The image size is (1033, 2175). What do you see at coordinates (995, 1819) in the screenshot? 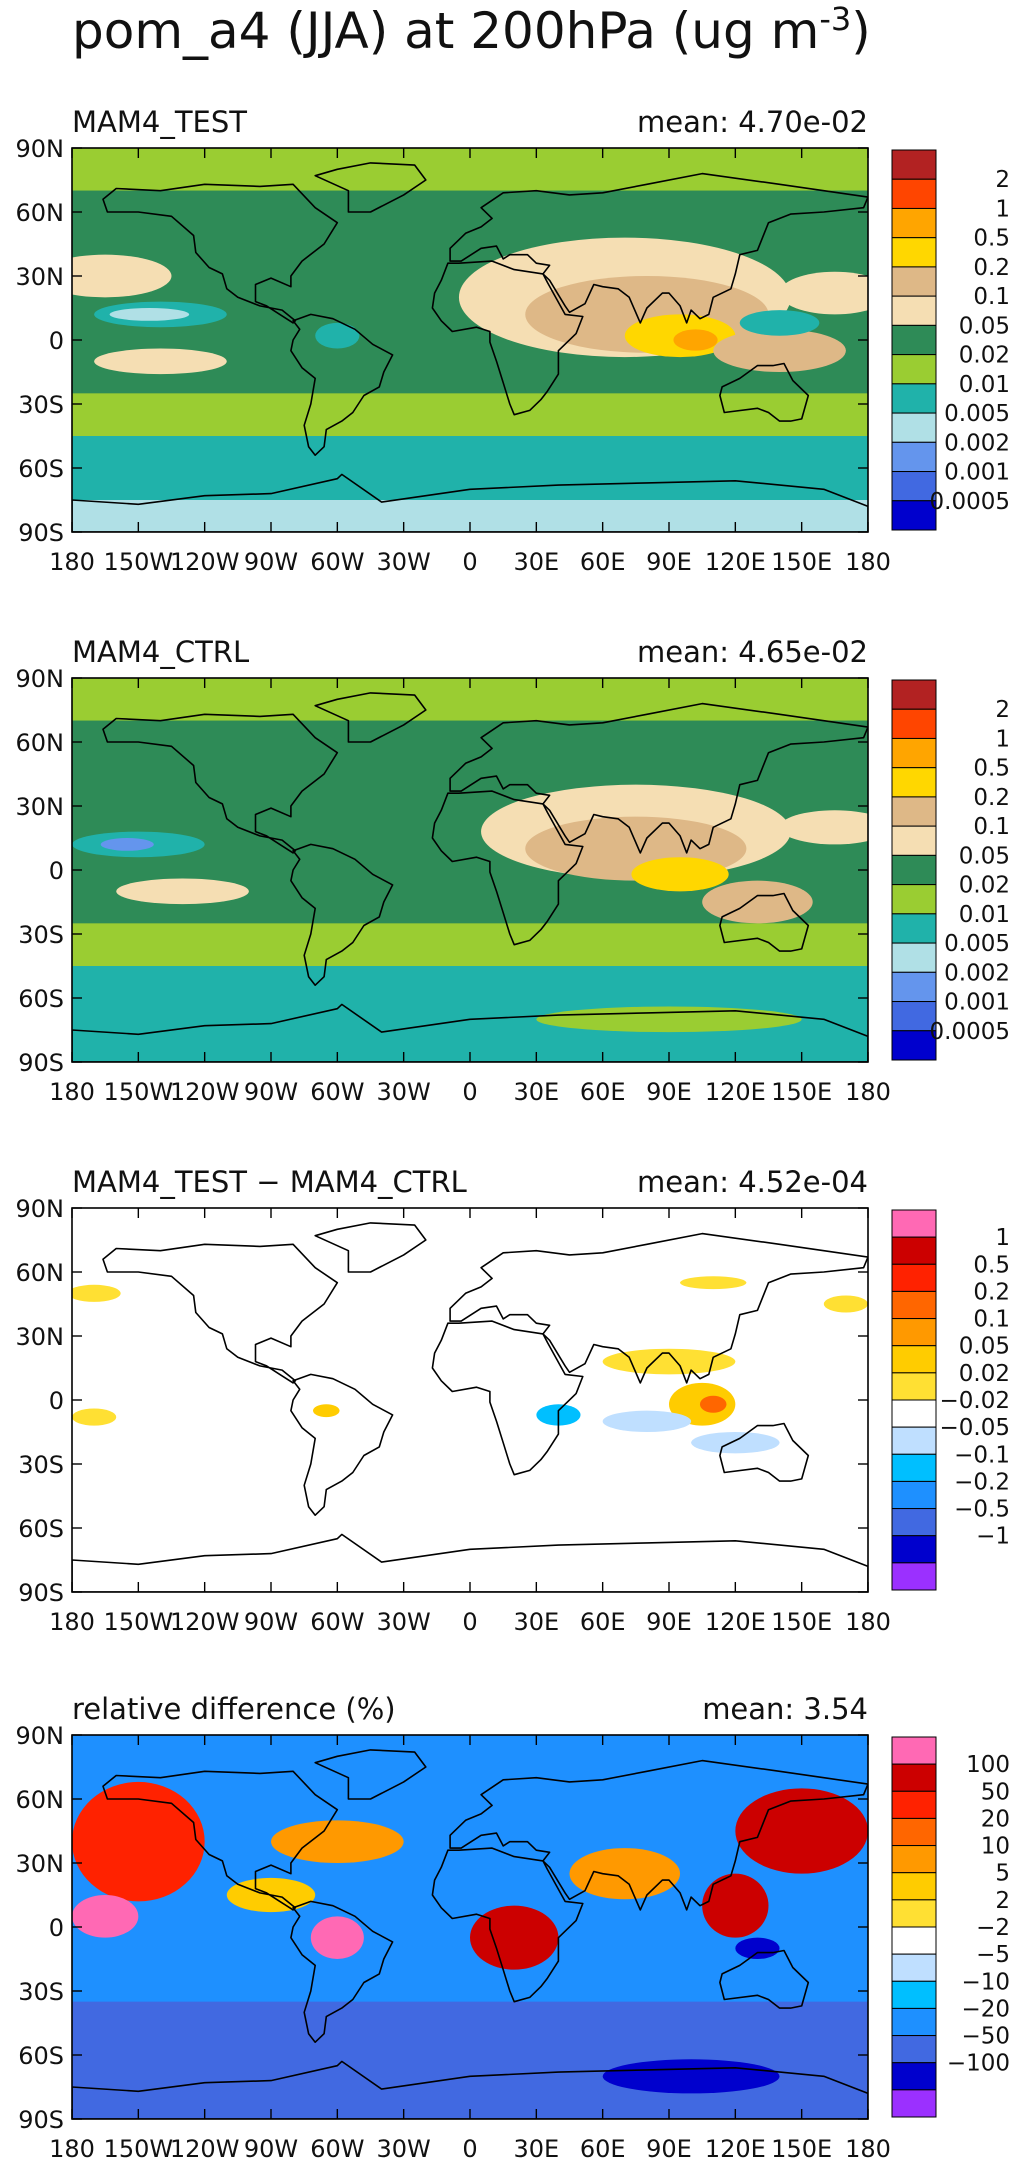
I see `colorbar-label: 20` at bounding box center [995, 1819].